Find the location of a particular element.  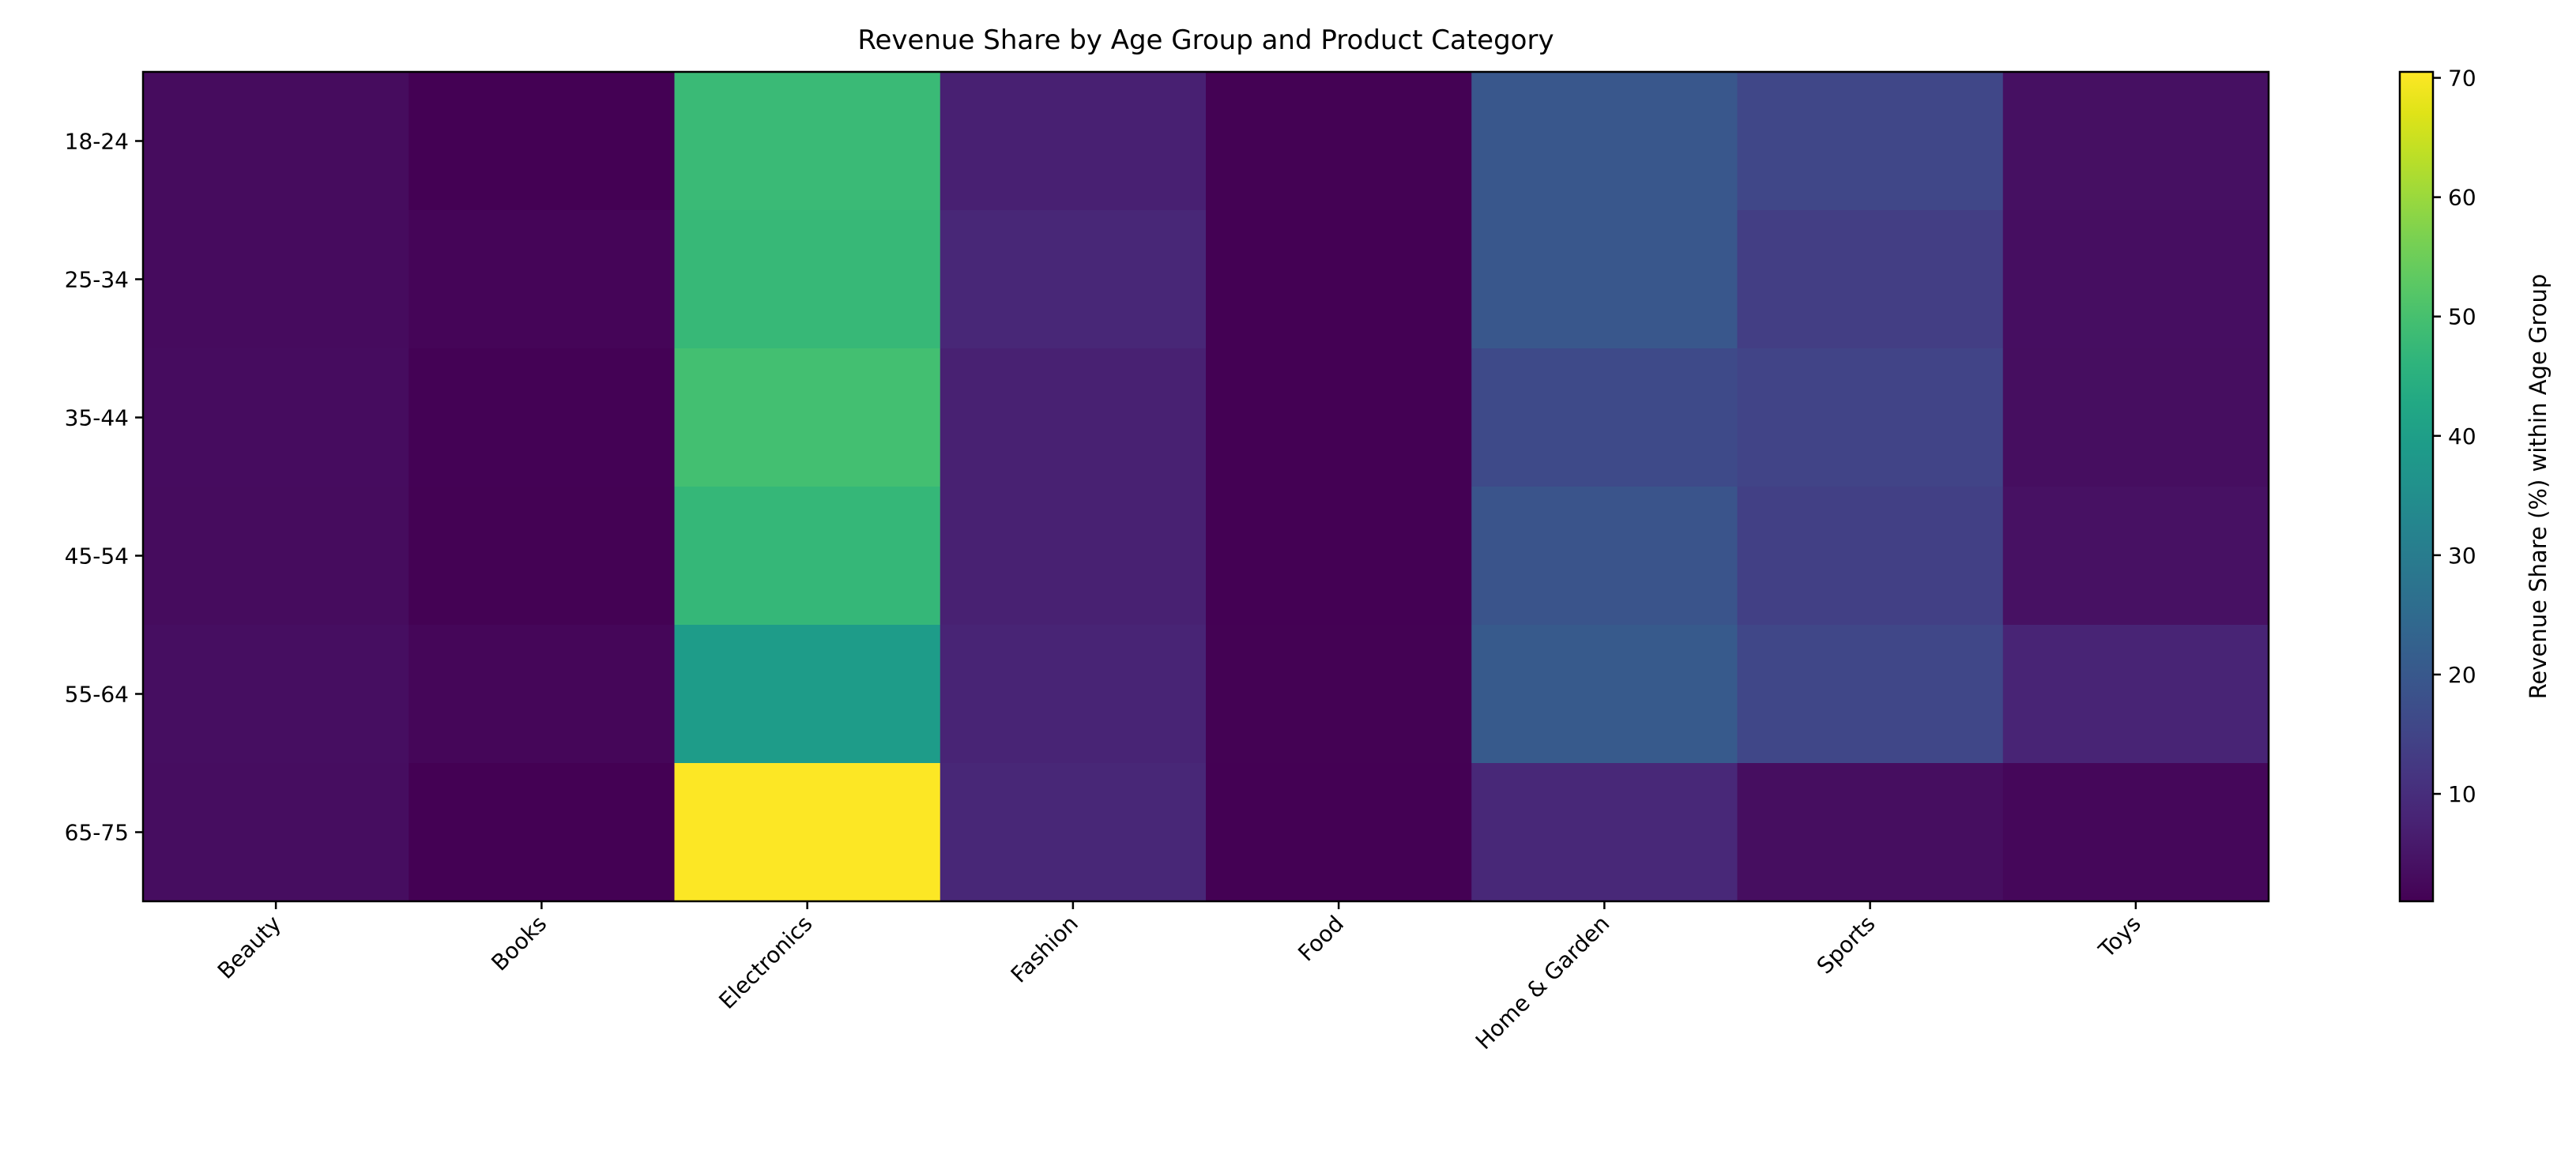

colorbar-tick-label: 20 is located at coordinates (2462, 675).